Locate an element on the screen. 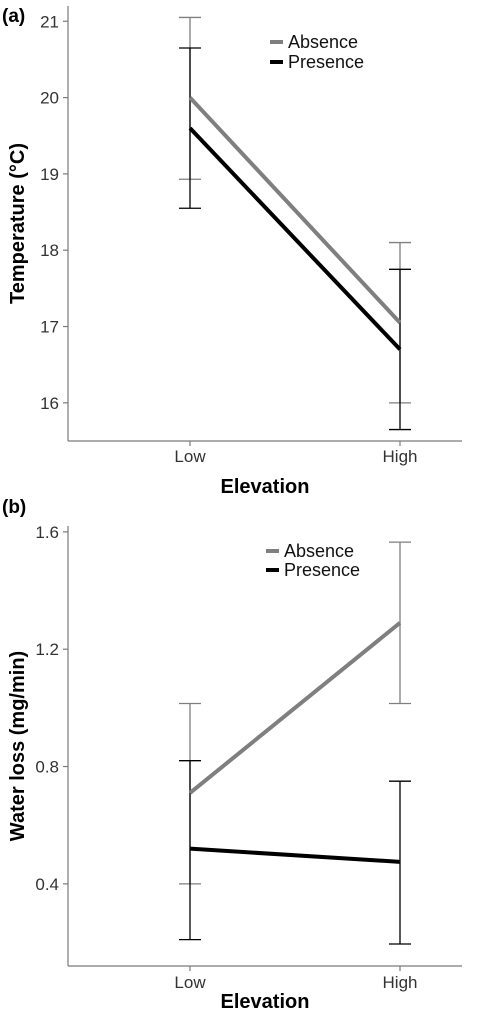  y-tick-label: 16 is located at coordinates (49, 403).